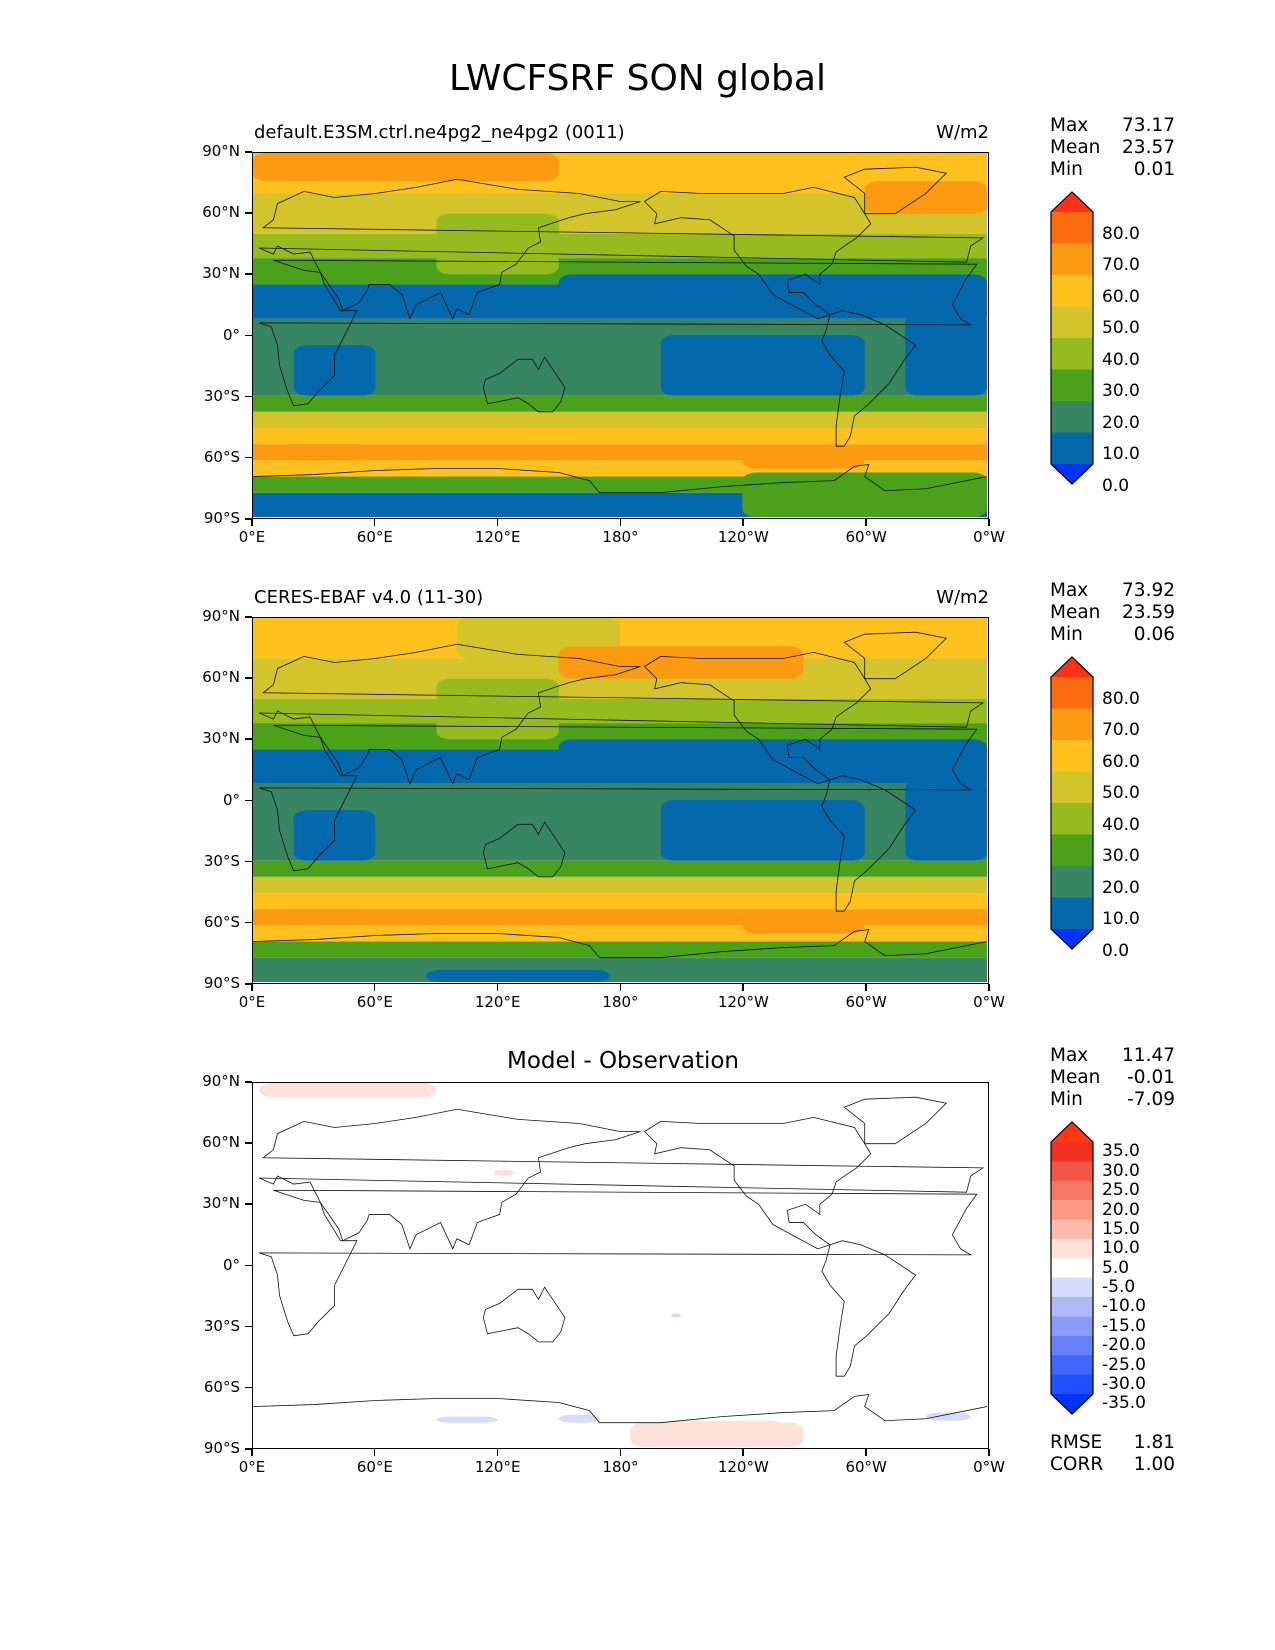 Image resolution: width=1275 pixels, height=1650 pixels. Describe the element at coordinates (618, 1263) in the screenshot. I see `coastline-africa` at that location.